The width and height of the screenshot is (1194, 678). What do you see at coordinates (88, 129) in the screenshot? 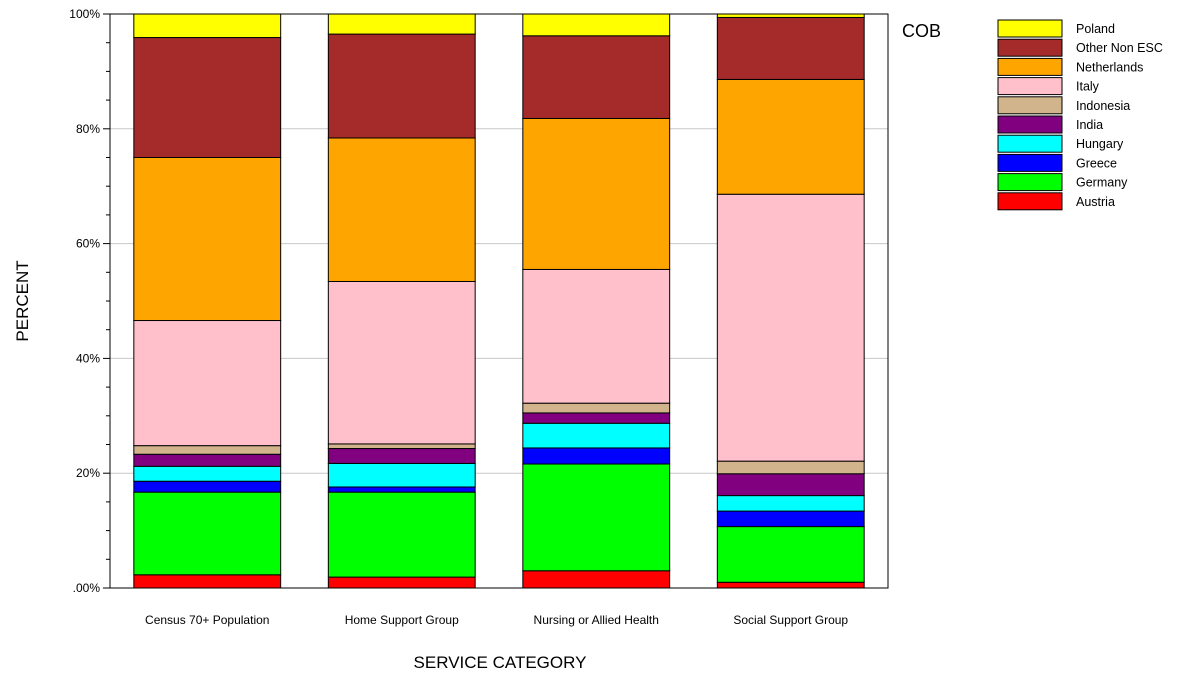
I see `y-tick-label: 80%` at bounding box center [88, 129].